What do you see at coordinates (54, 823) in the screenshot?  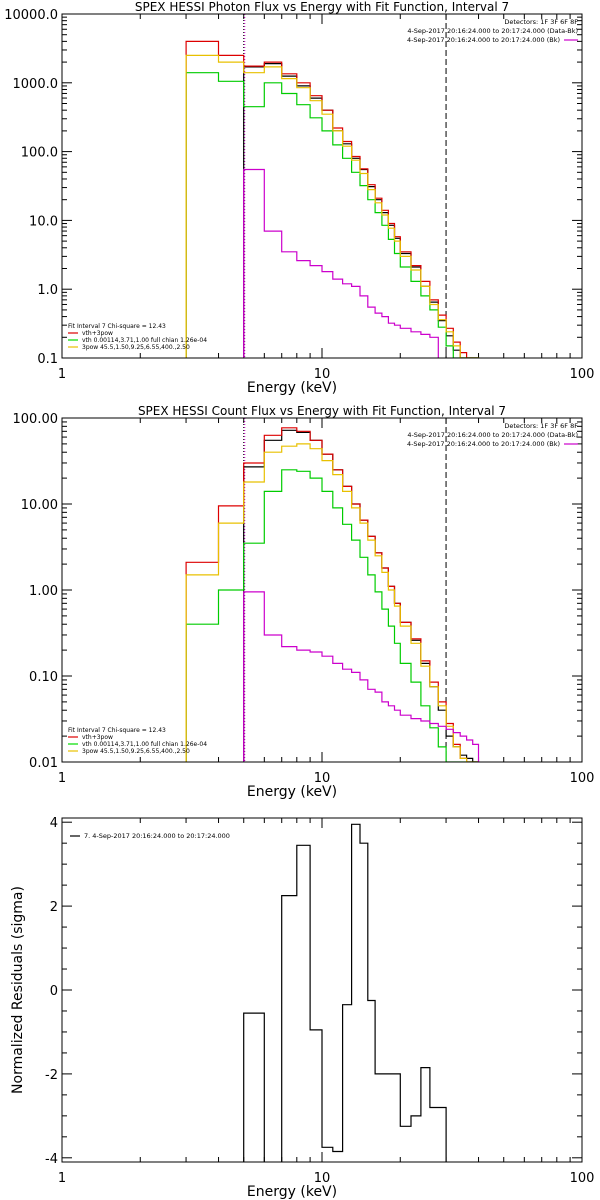 I see `y-tick-label: 4` at bounding box center [54, 823].